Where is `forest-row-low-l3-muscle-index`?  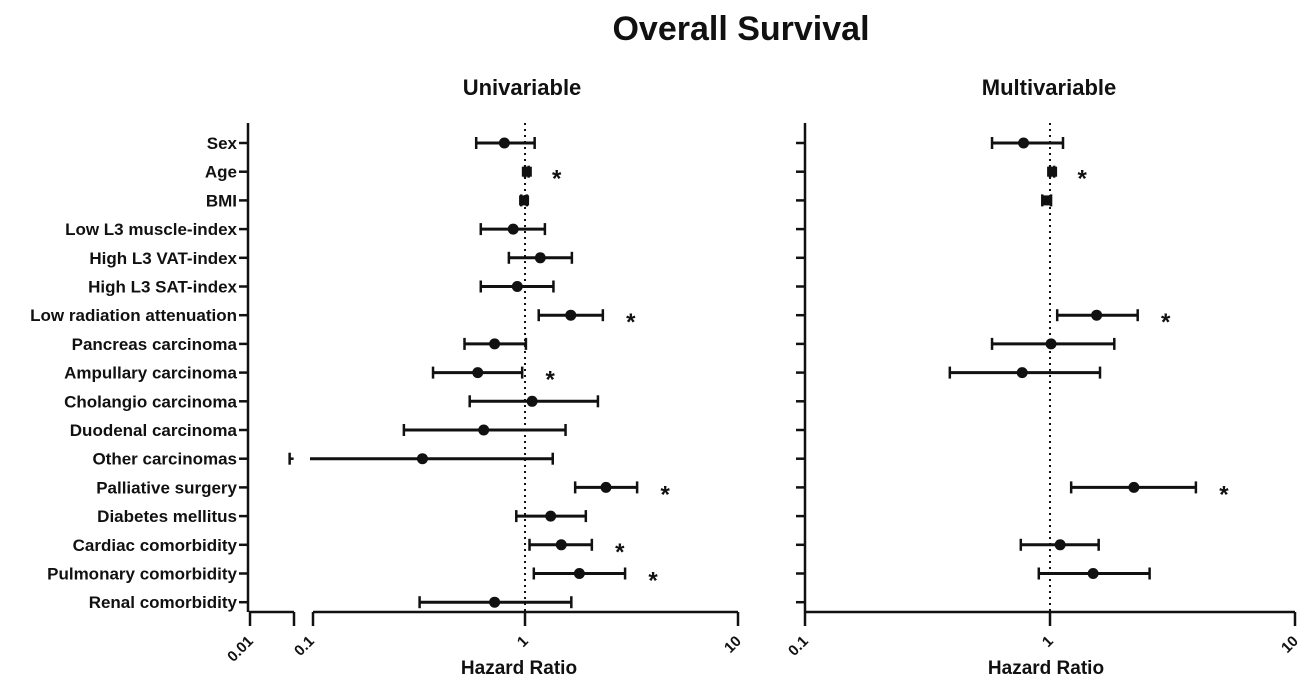 forest-row-low-l3-muscle-index is located at coordinates (513, 229).